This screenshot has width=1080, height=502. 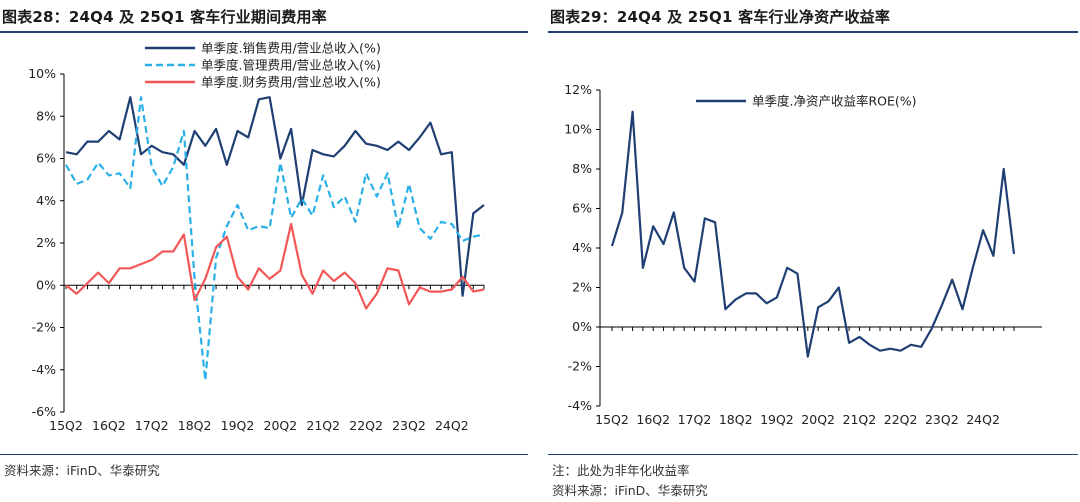 What do you see at coordinates (834, 101) in the screenshot?
I see `legend-label: 单季度.净资产收益率ROE(%)` at bounding box center [834, 101].